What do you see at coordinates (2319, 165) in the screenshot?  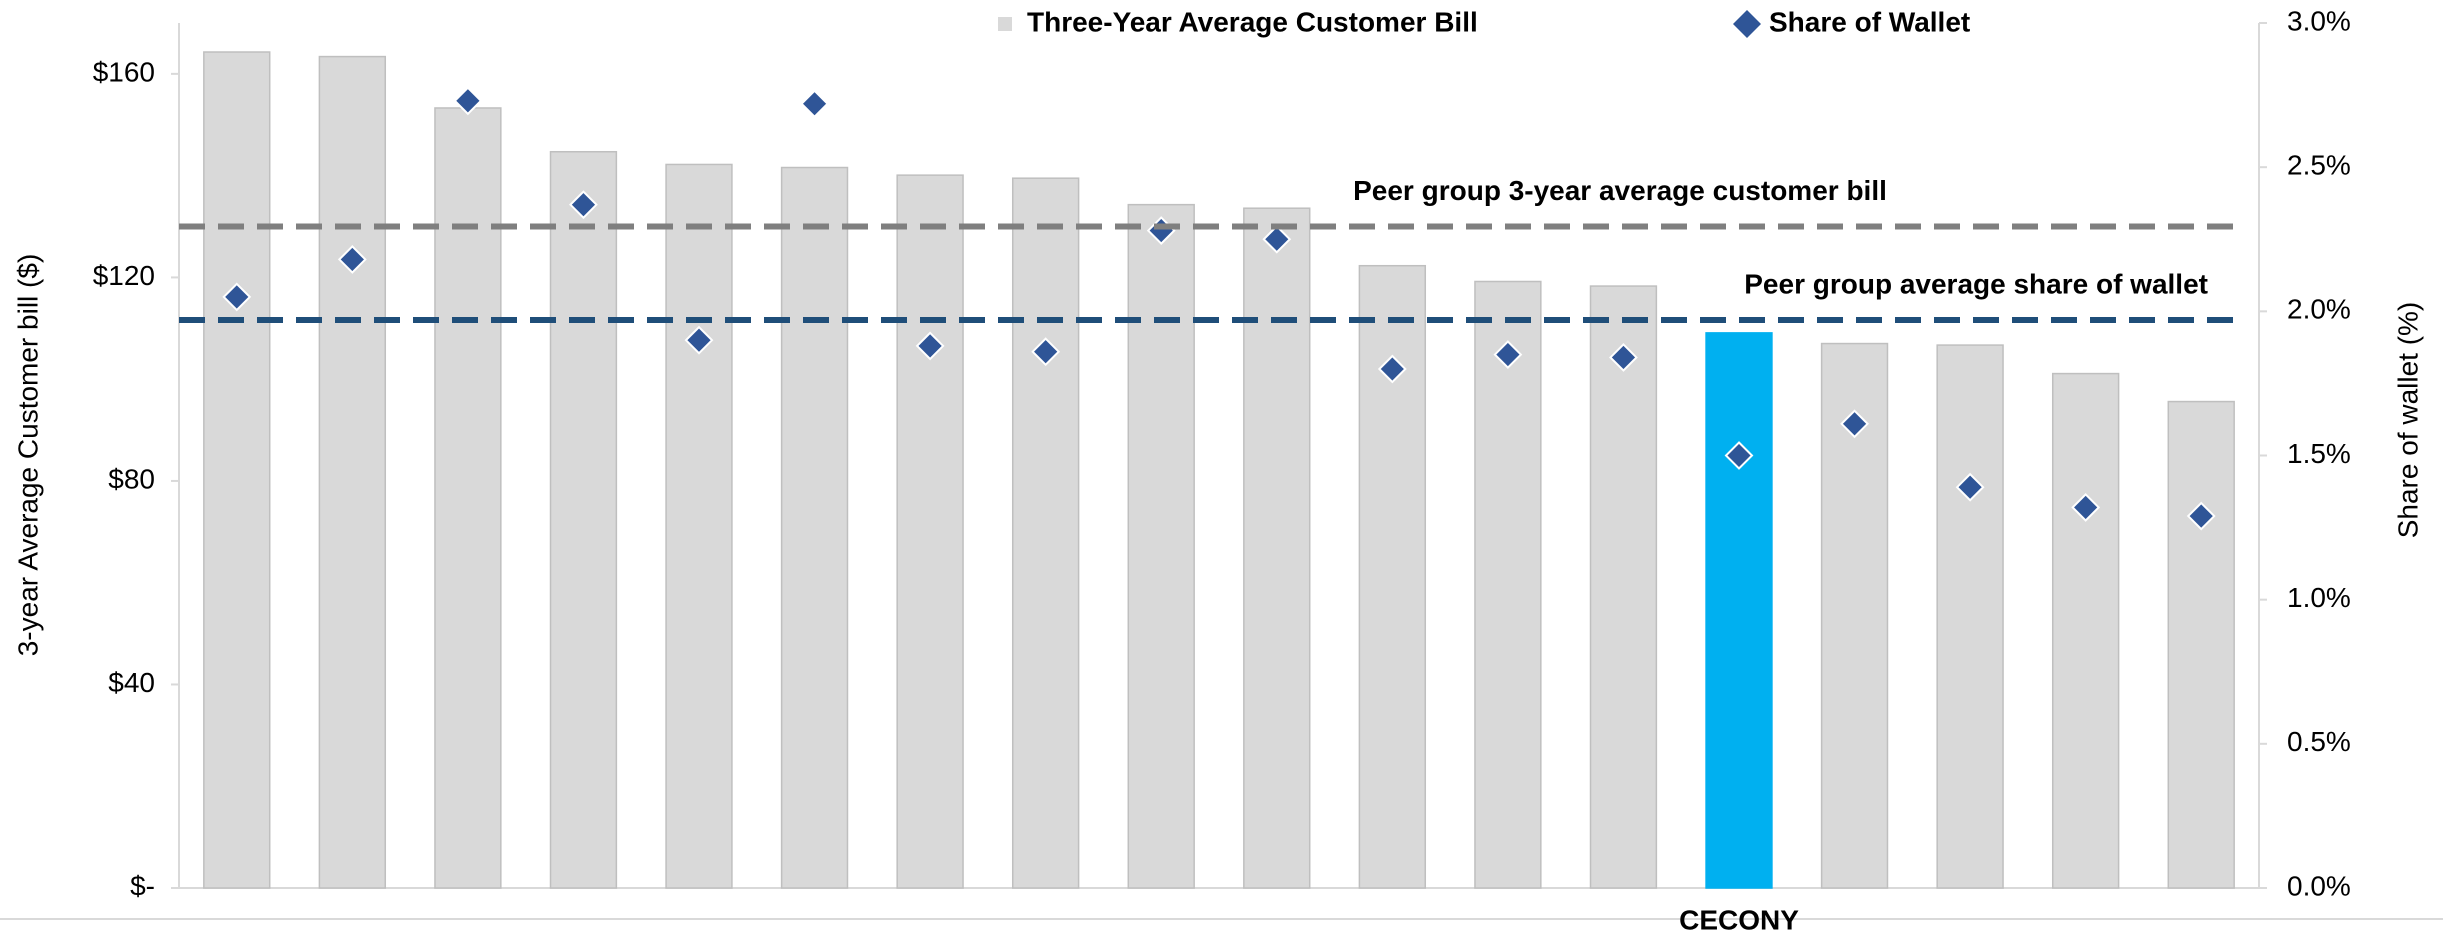 I see `y2-tick-label: 2.5%` at bounding box center [2319, 165].